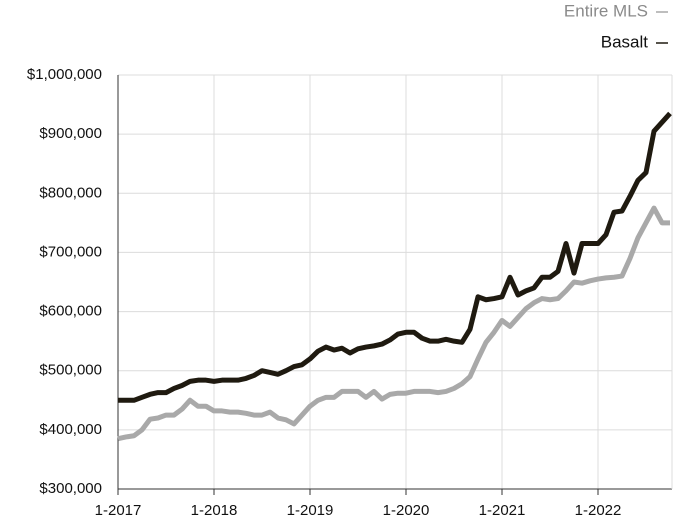 This screenshot has width=686, height=526. I want to click on x-tick-label: 1-2020, so click(406, 510).